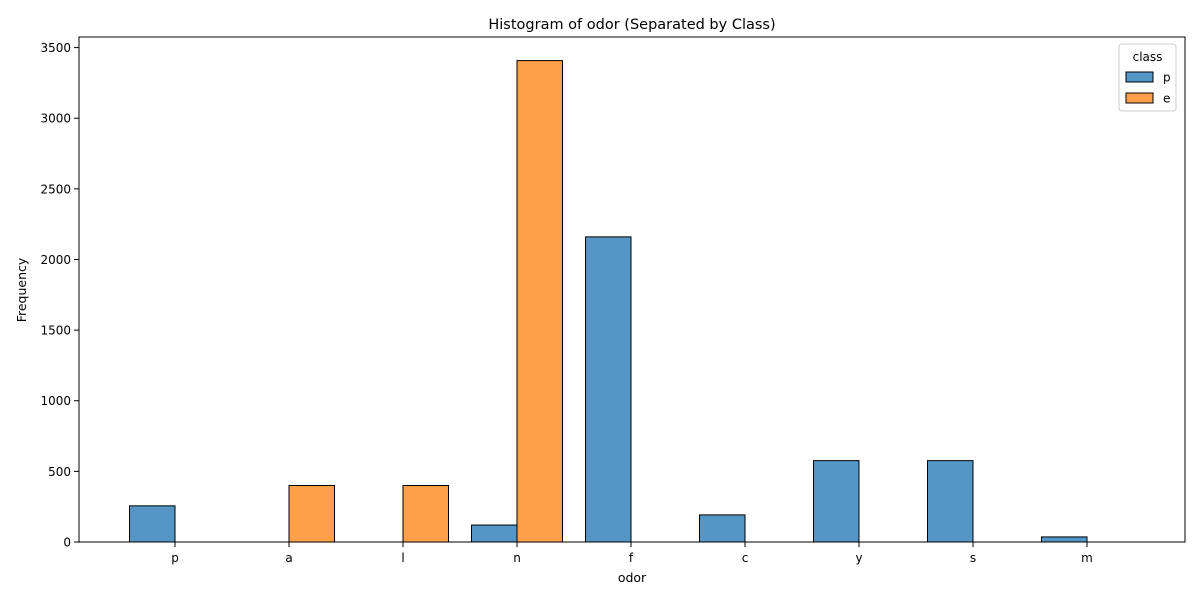 The image size is (1200, 600). Describe the element at coordinates (1167, 78) in the screenshot. I see `legend-label-p: p` at that location.